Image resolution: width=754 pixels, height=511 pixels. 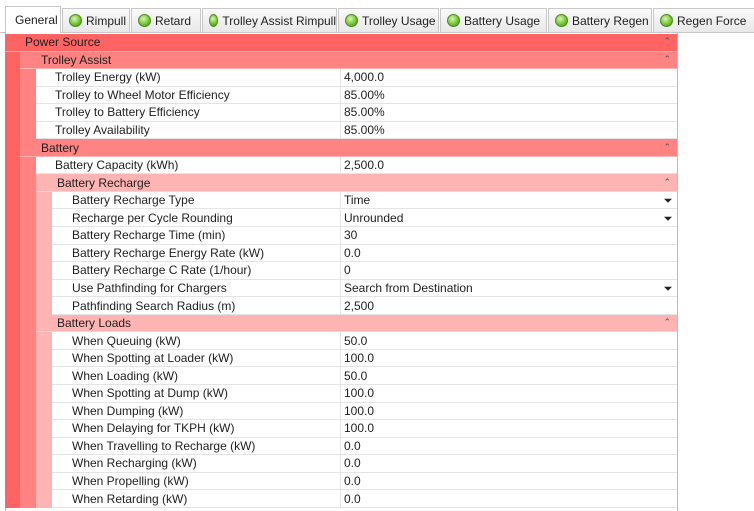 I want to click on property-value: 0, so click(x=347, y=270).